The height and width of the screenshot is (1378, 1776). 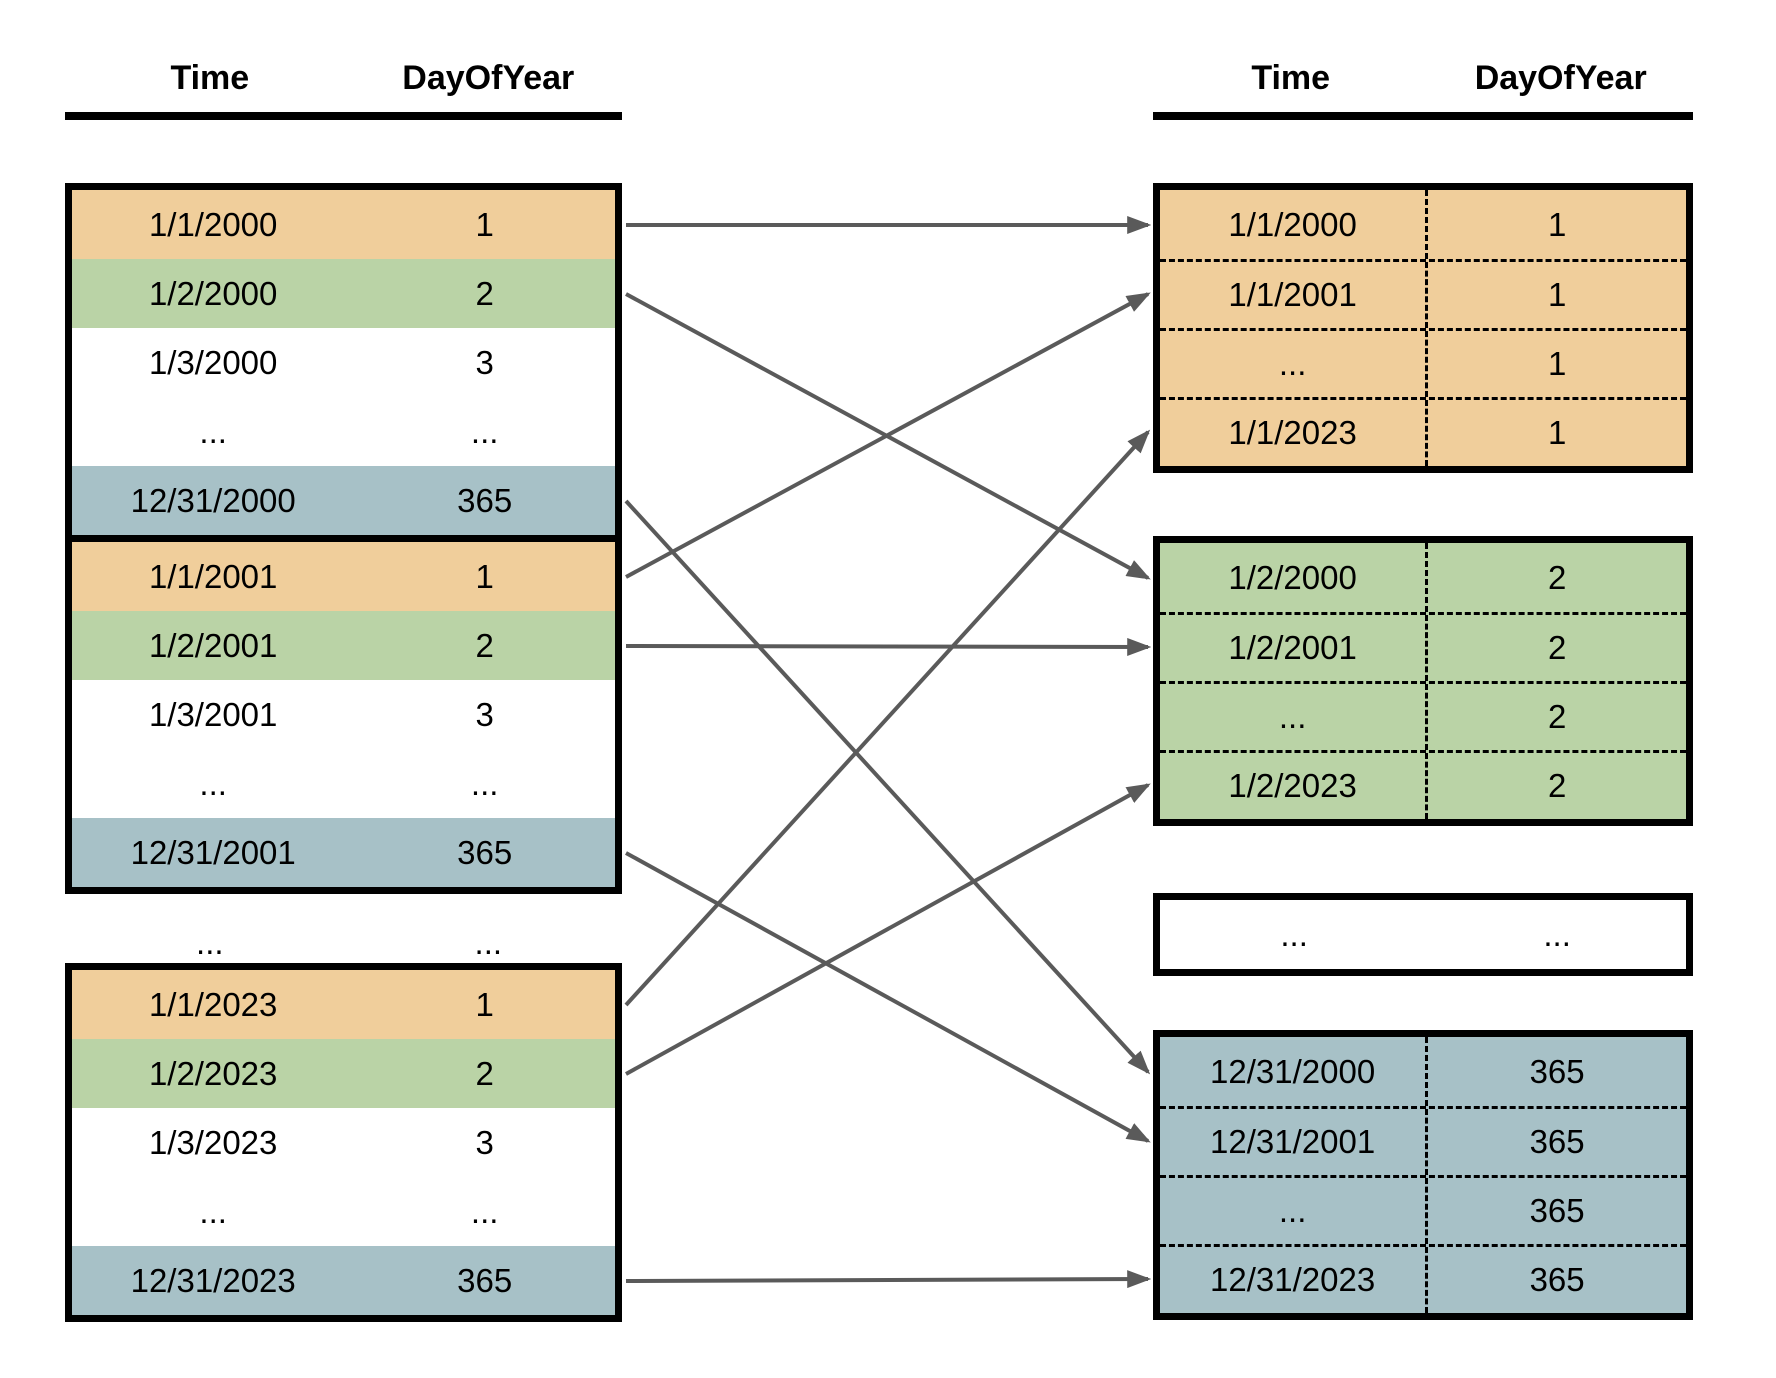 I want to click on arrow-12/31/2023-to-group-day-365, so click(x=888, y=1279).